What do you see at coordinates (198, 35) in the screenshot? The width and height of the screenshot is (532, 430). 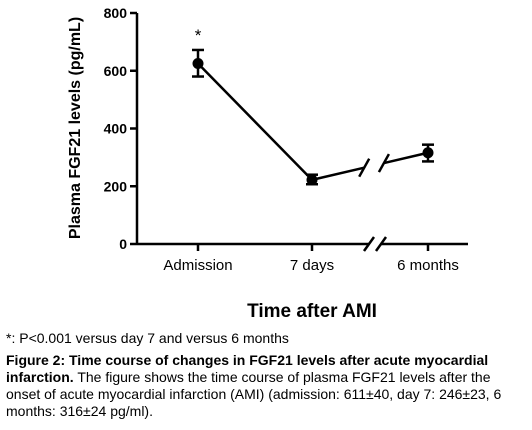 I see `significance-asterisk: *` at bounding box center [198, 35].